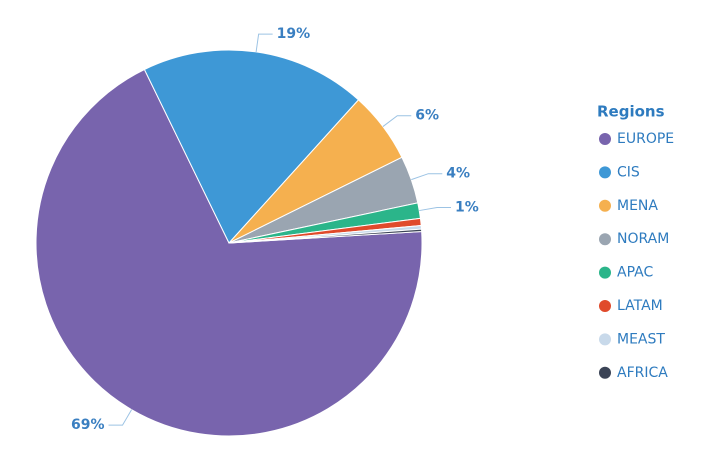  What do you see at coordinates (643, 239) in the screenshot?
I see `legend-label: NORAM` at bounding box center [643, 239].